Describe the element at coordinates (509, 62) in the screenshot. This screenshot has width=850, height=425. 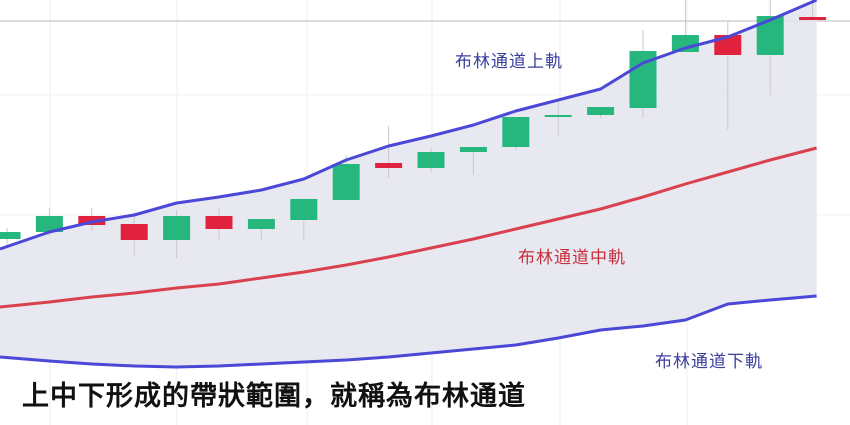
I see `upper-band-label: 布林通道上軌` at that location.